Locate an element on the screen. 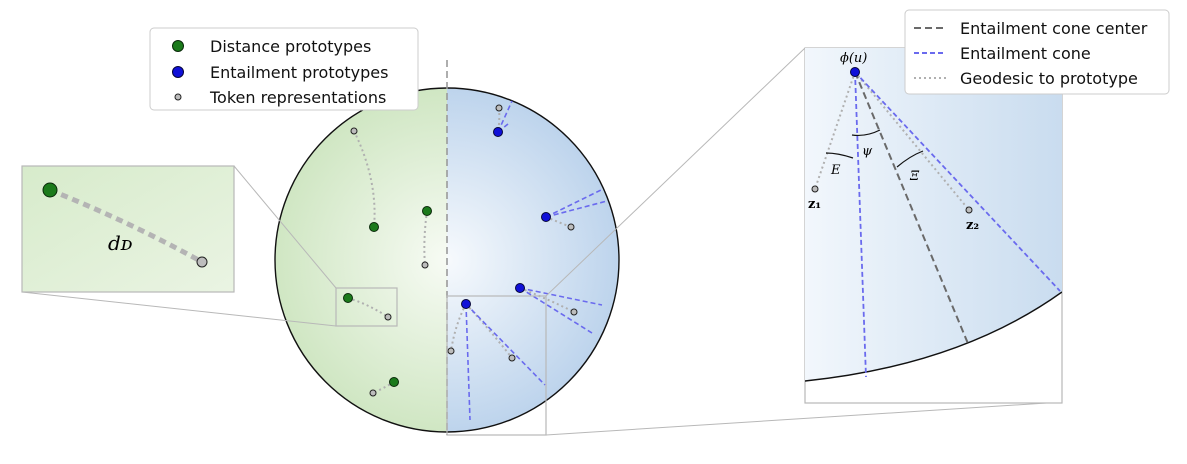 This screenshot has width=1187, height=464. cone-boundary-right is located at coordinates (957, 181).